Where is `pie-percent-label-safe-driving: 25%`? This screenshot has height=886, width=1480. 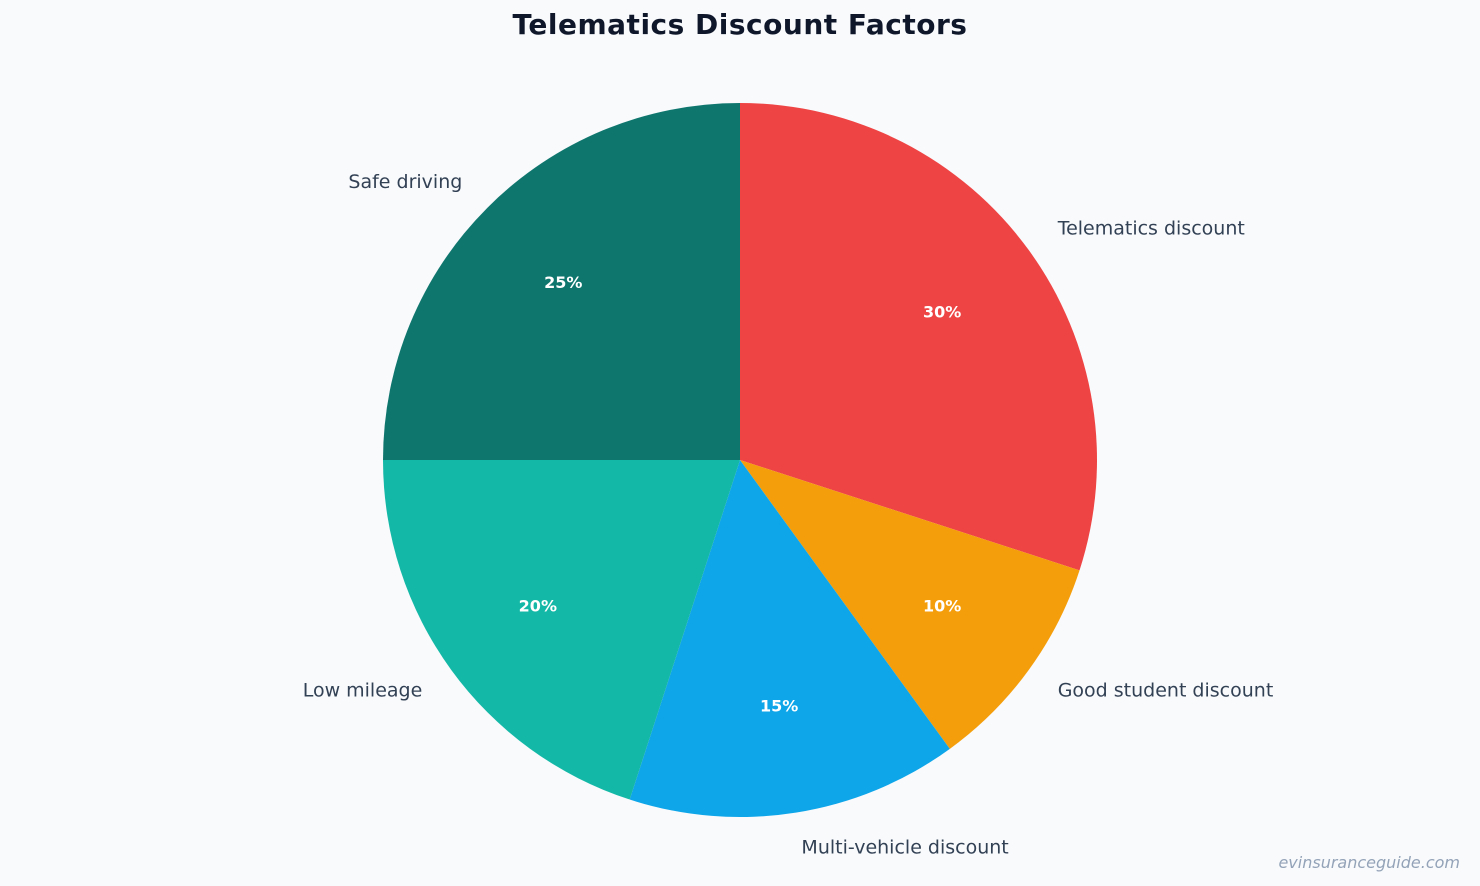
pie-percent-label-safe-driving: 25% is located at coordinates (563, 282).